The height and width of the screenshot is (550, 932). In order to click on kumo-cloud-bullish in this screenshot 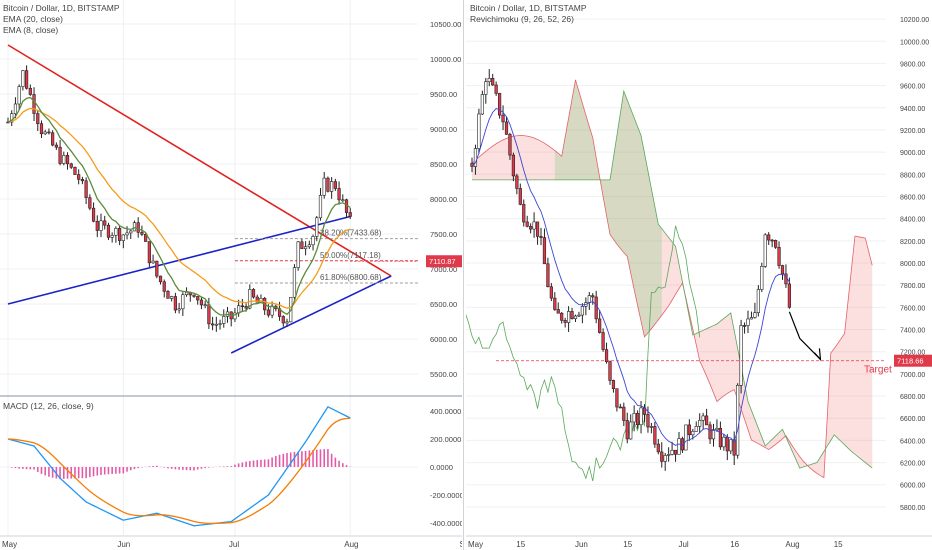, I will do `click(608, 208)`.